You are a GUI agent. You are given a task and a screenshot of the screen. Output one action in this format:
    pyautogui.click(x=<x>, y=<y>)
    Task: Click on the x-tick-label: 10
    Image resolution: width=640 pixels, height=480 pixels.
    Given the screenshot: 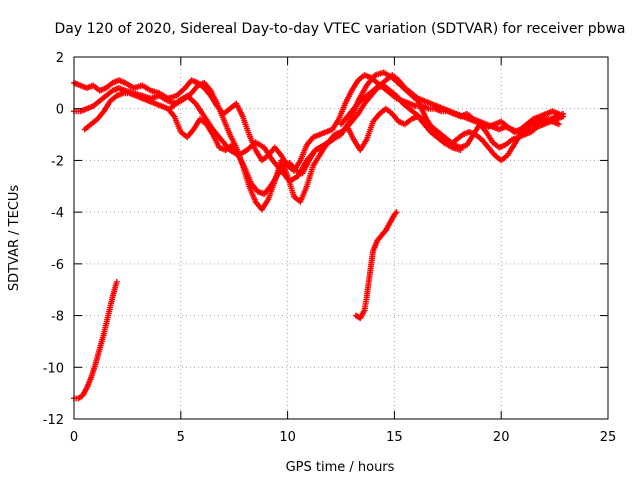 What is the action you would take?
    pyautogui.click(x=287, y=437)
    